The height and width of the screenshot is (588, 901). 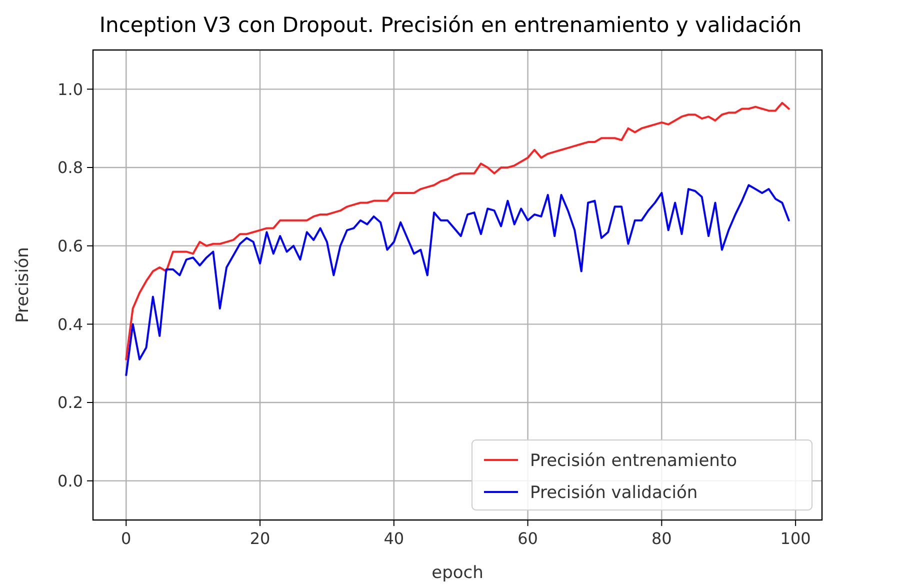 I want to click on legend-label: Precisión entrenamiento, so click(x=634, y=460).